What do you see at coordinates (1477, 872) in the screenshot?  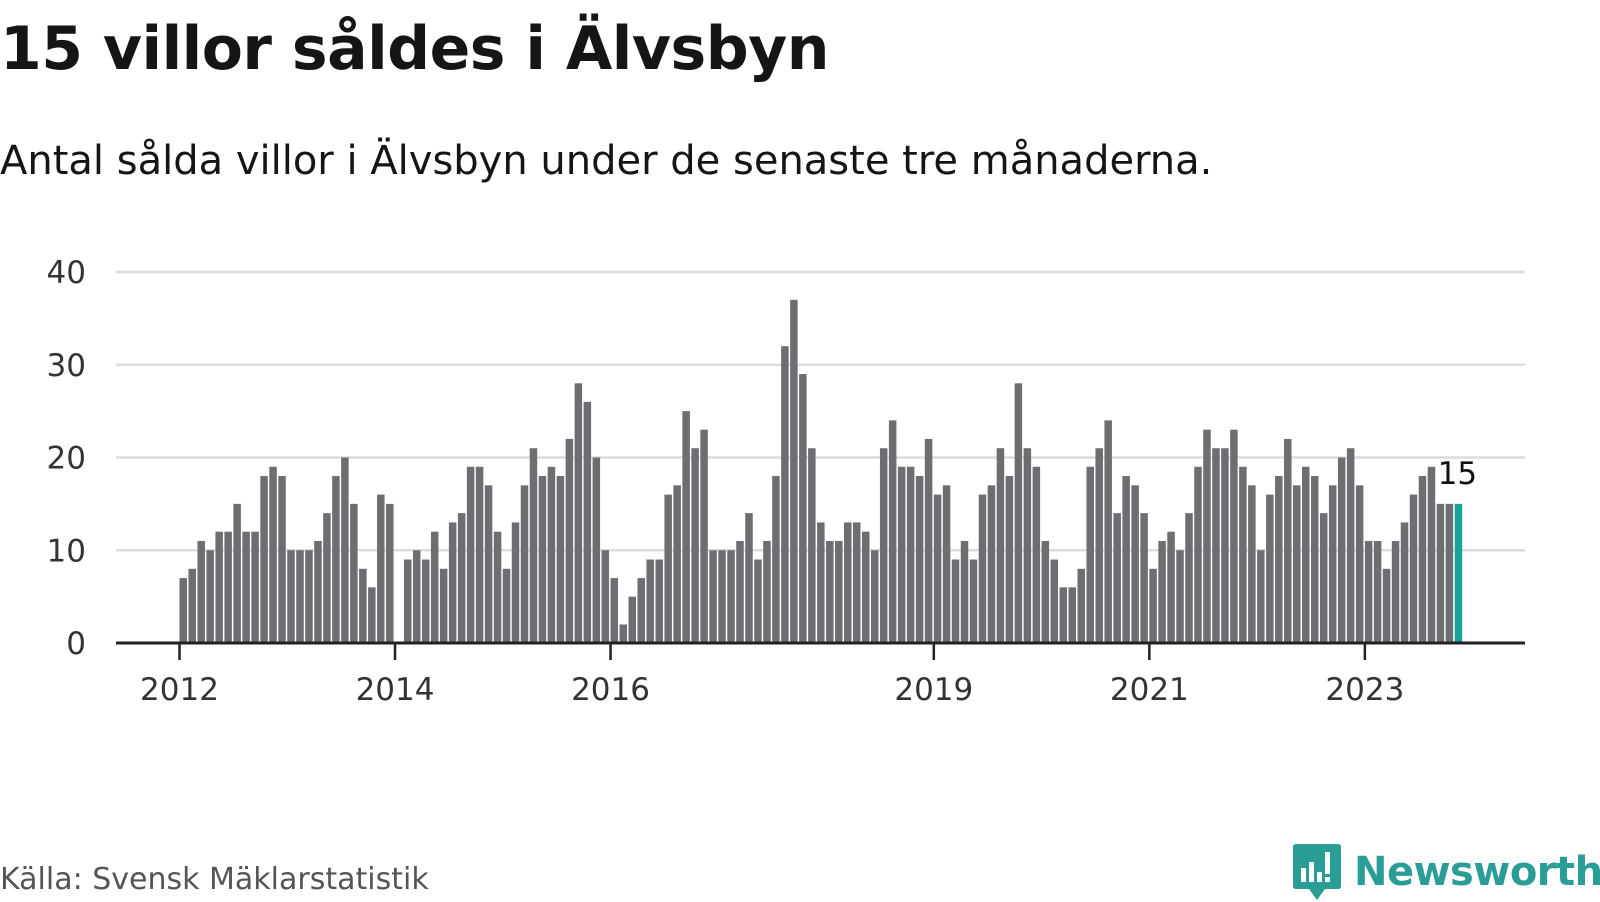 I see `brand-name: Newsworthy` at bounding box center [1477, 872].